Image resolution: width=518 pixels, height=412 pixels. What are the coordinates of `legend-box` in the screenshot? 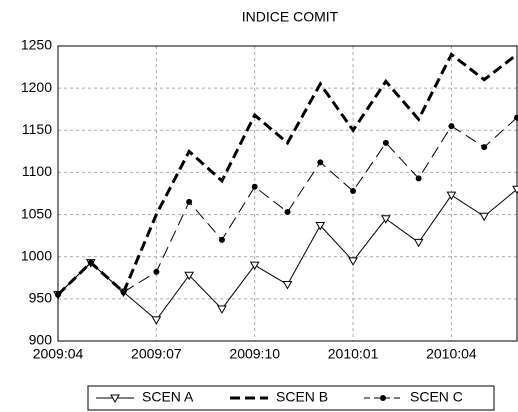 It's located at (291, 398).